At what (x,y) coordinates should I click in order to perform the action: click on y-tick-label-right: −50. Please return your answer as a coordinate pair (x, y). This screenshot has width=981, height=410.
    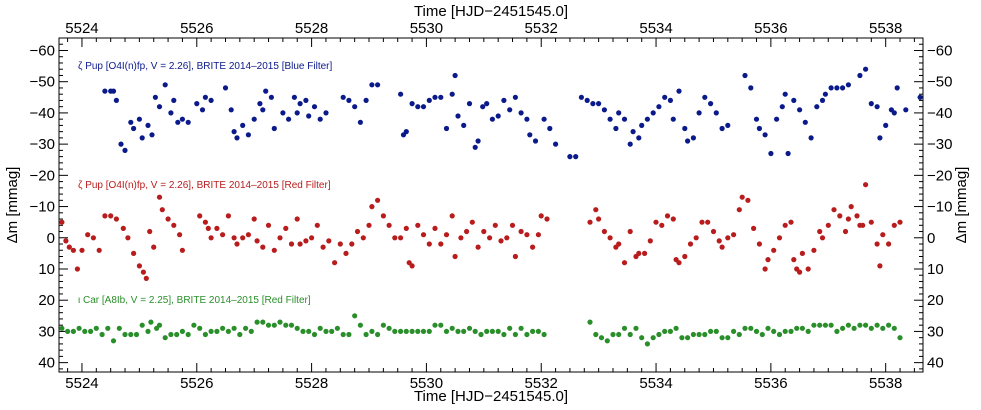
    Looking at the image, I should click on (939, 82).